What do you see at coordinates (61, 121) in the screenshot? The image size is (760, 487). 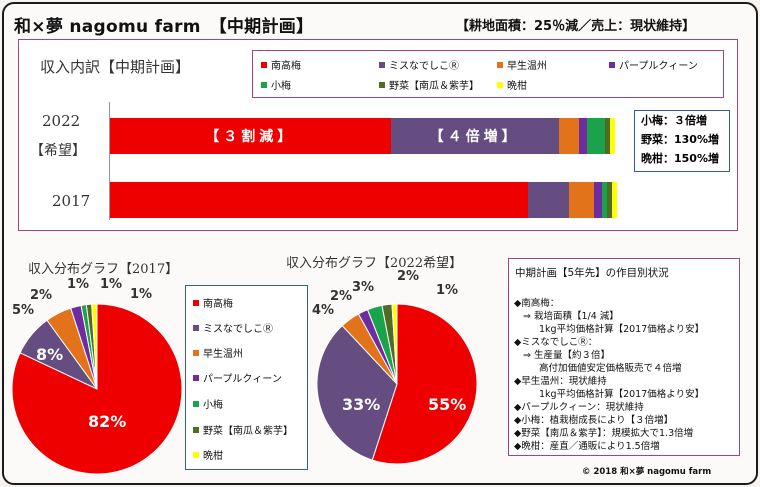 I see `row-label-2022: 2022` at bounding box center [61, 121].